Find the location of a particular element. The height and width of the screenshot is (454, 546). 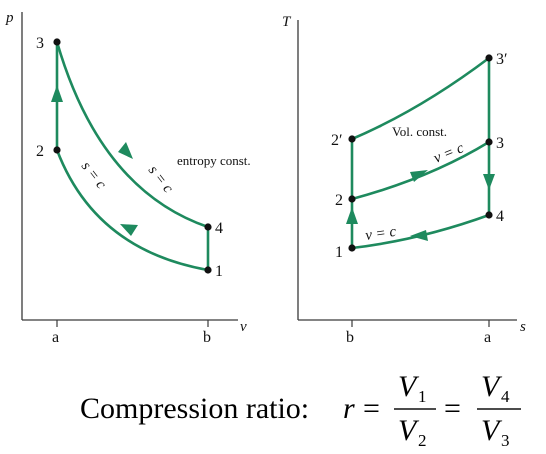

ts-label-2prime: 2′ is located at coordinates (337, 140).